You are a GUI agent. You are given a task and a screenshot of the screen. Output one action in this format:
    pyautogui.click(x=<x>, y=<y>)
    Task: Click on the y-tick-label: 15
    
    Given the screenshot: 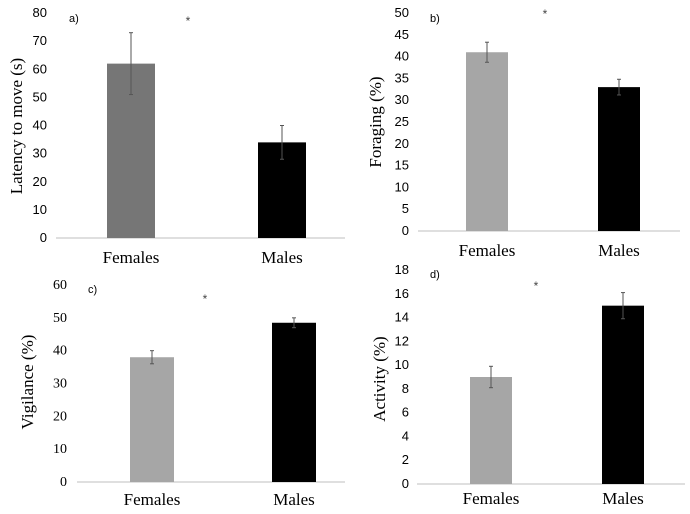 What is the action you would take?
    pyautogui.click(x=402, y=165)
    